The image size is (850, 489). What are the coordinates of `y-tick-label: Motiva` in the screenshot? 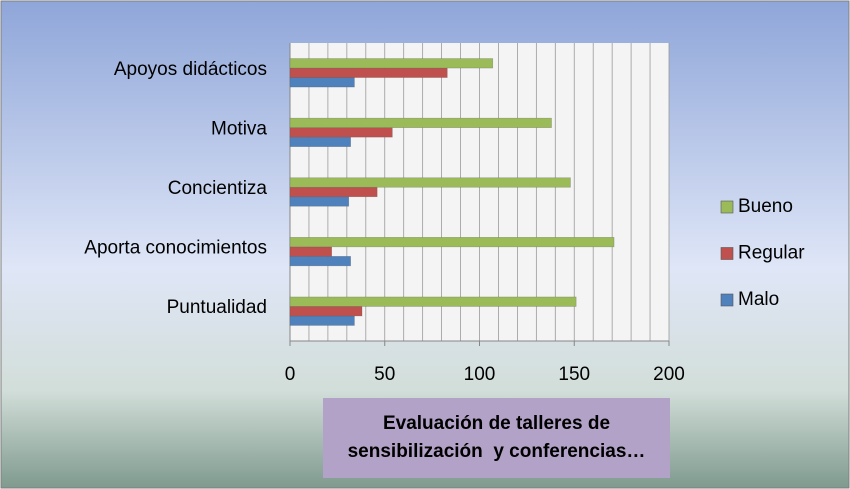 It's located at (239, 128).